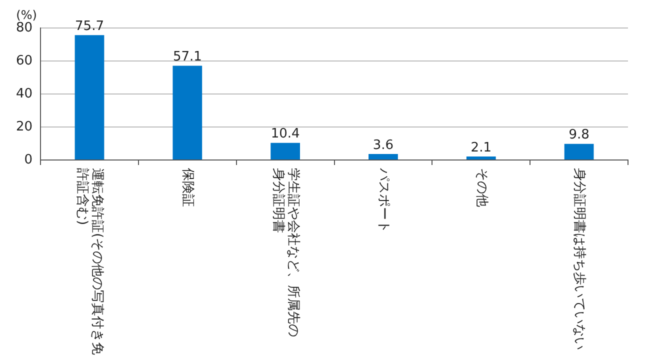 The image size is (650, 360). What do you see at coordinates (579, 259) in the screenshot?
I see `x-tick-label: 身分証明書は持ち歩いていない` at bounding box center [579, 259].